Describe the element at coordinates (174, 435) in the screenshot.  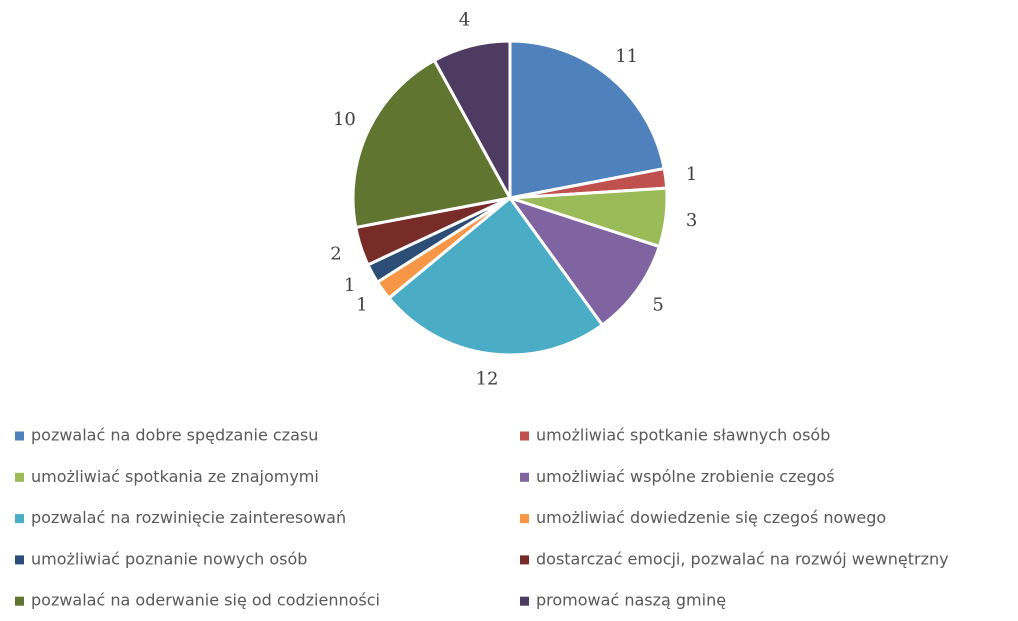
I see `legend-label: pozwalać na dobre spędzanie czasu` at that location.